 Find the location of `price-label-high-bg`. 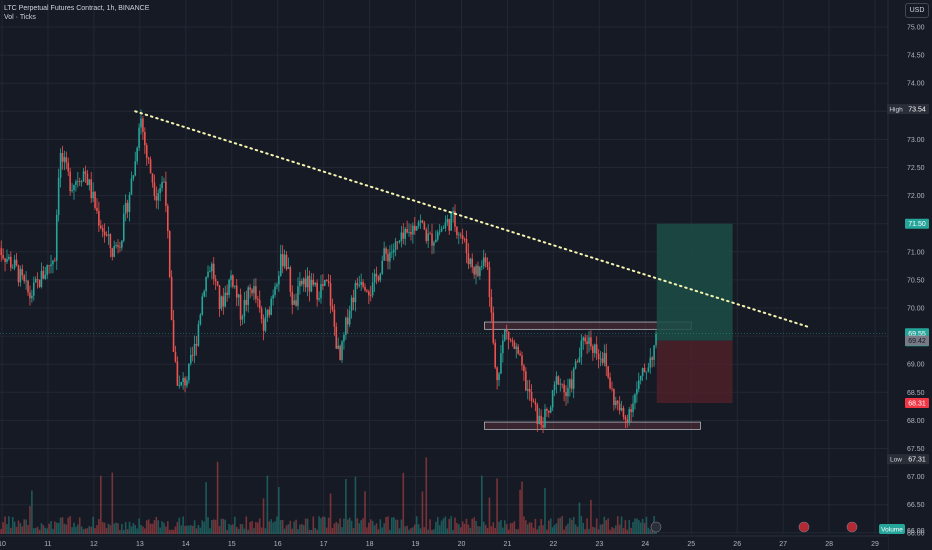

price-label-high-bg is located at coordinates (917, 109).